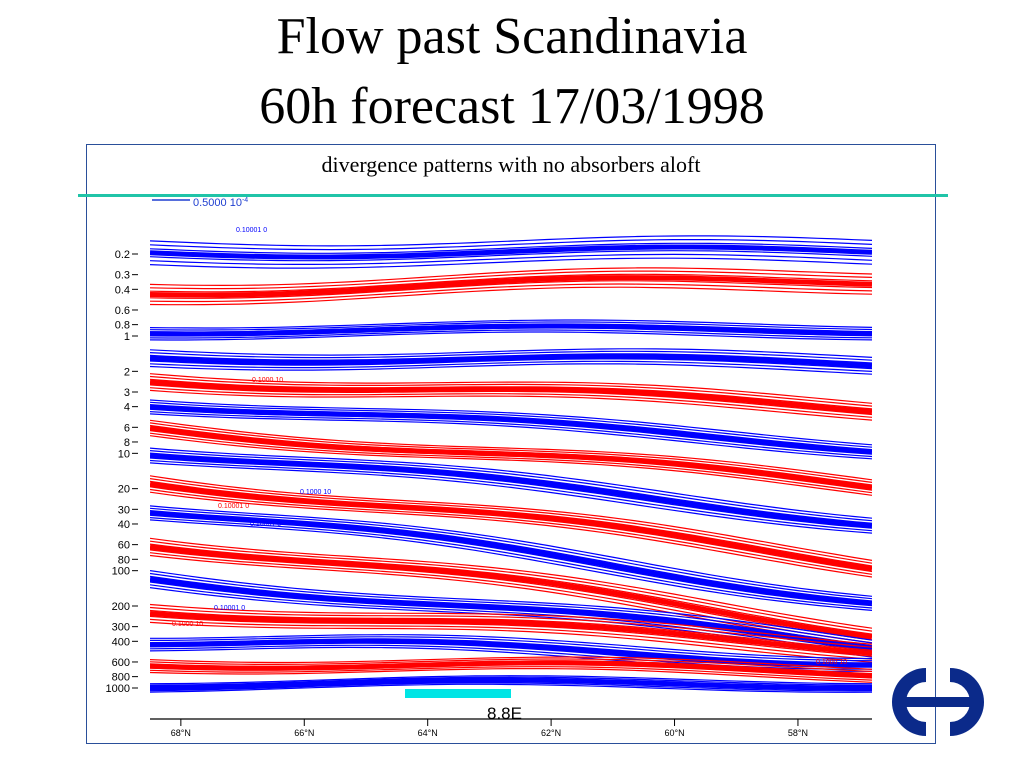 The image size is (1024, 768). Describe the element at coordinates (122, 326) in the screenshot. I see `y-tick-label: 0.8` at that location.